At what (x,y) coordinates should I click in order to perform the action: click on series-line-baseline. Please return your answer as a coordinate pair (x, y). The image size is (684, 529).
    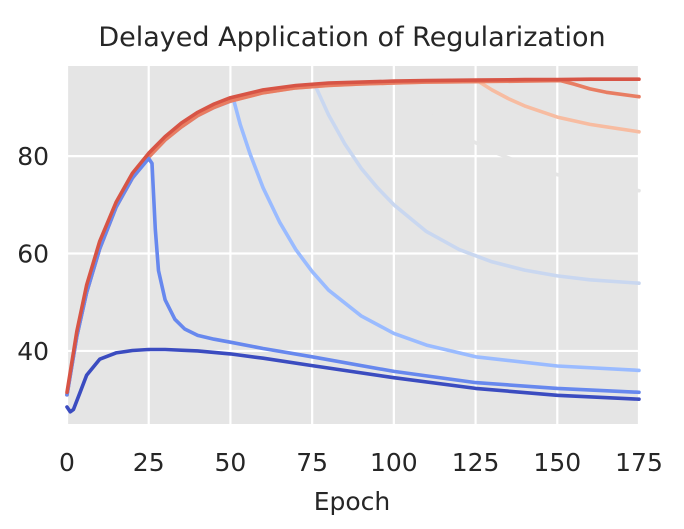
    Looking at the image, I should click on (353, 380).